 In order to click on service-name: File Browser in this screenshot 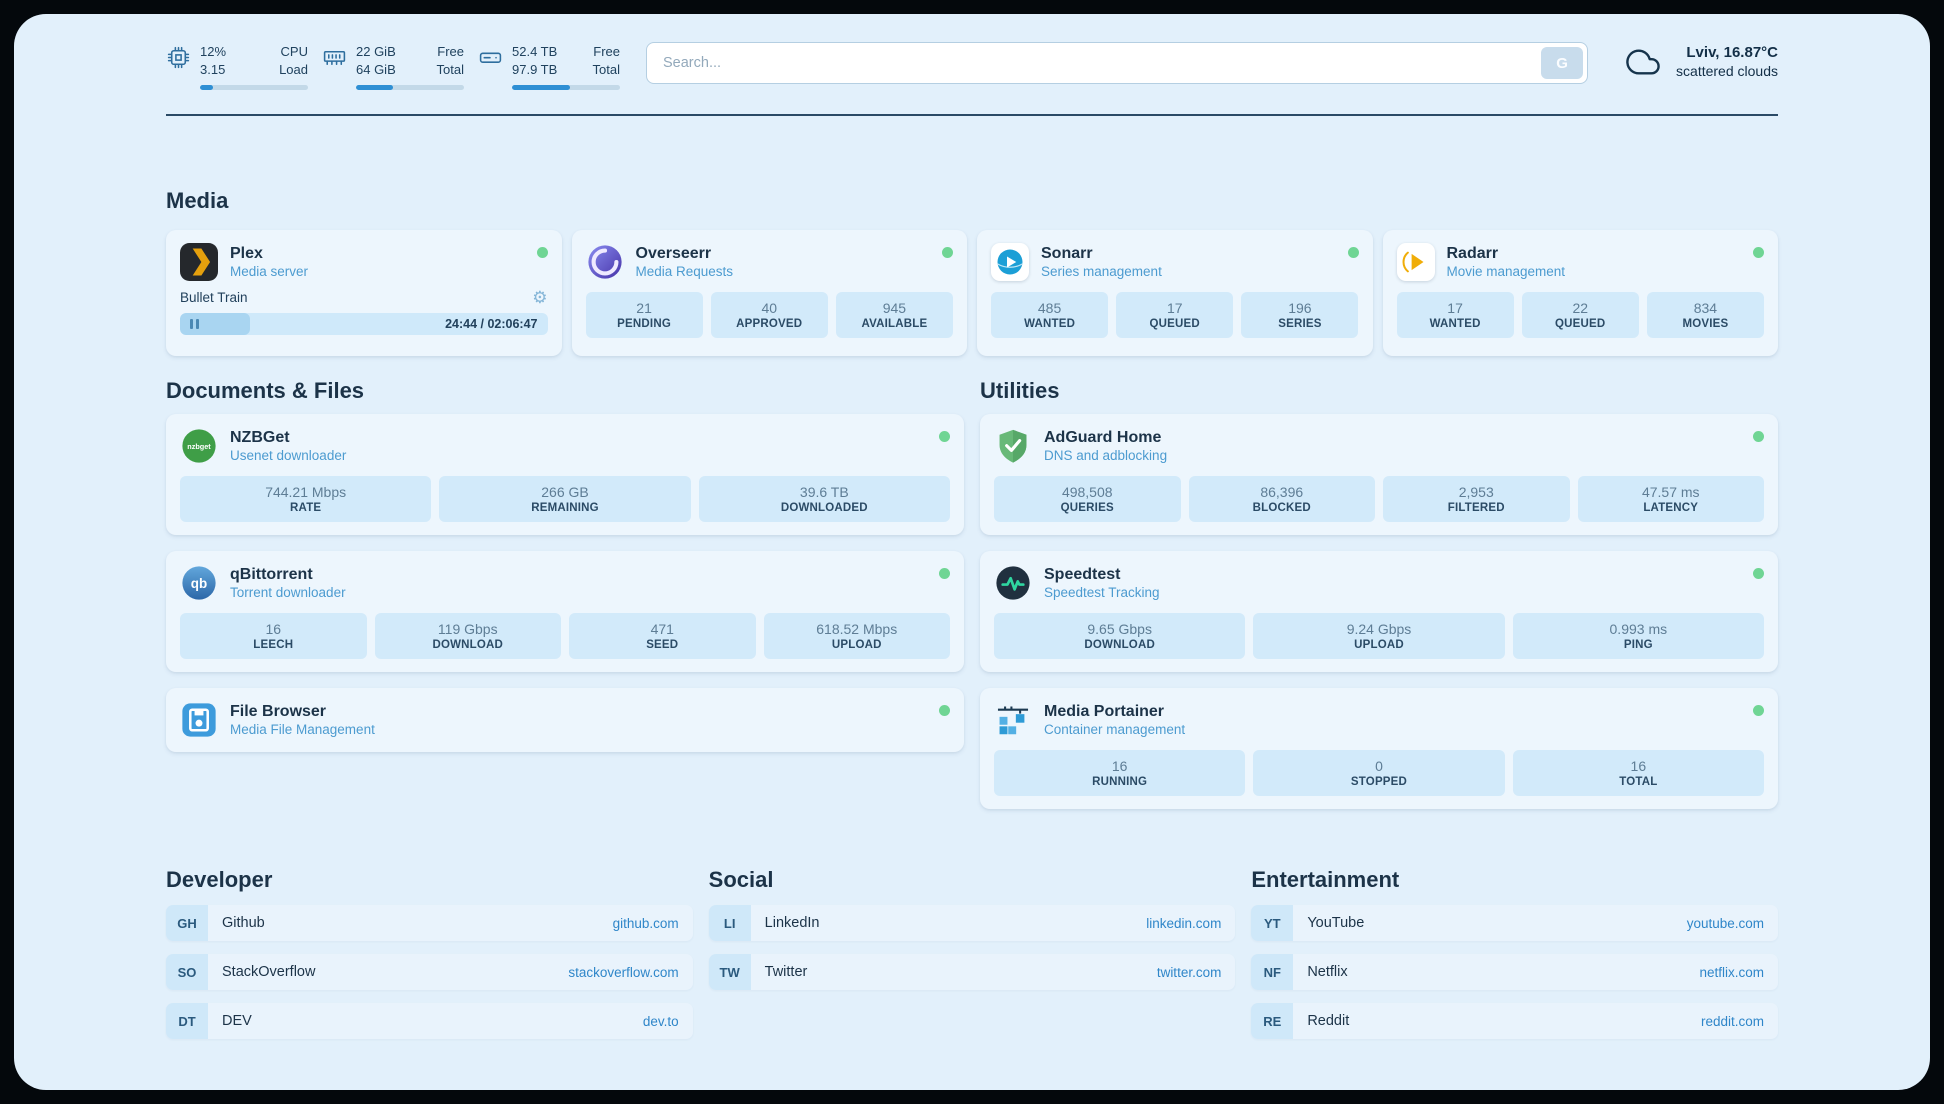, I will do `click(278, 711)`.